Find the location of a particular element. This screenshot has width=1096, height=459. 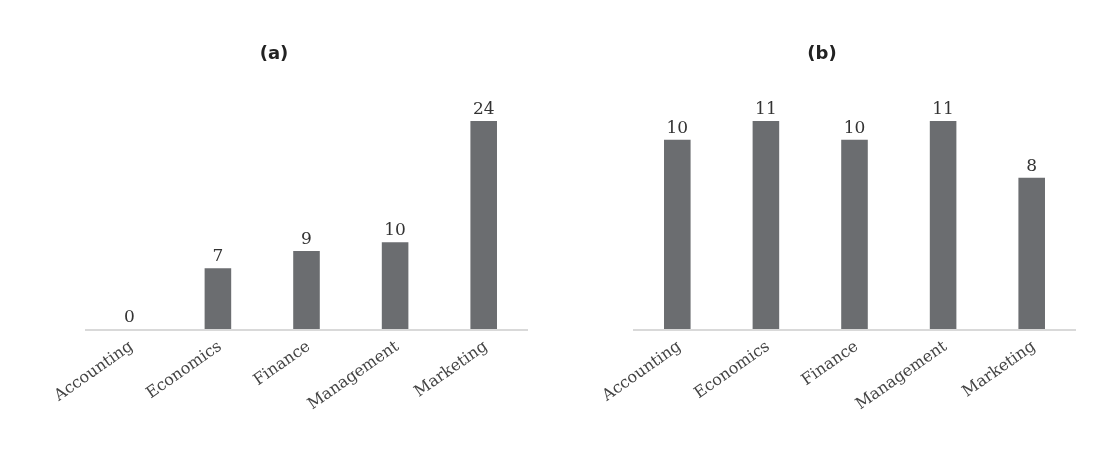

data-label: 0 is located at coordinates (129, 316).